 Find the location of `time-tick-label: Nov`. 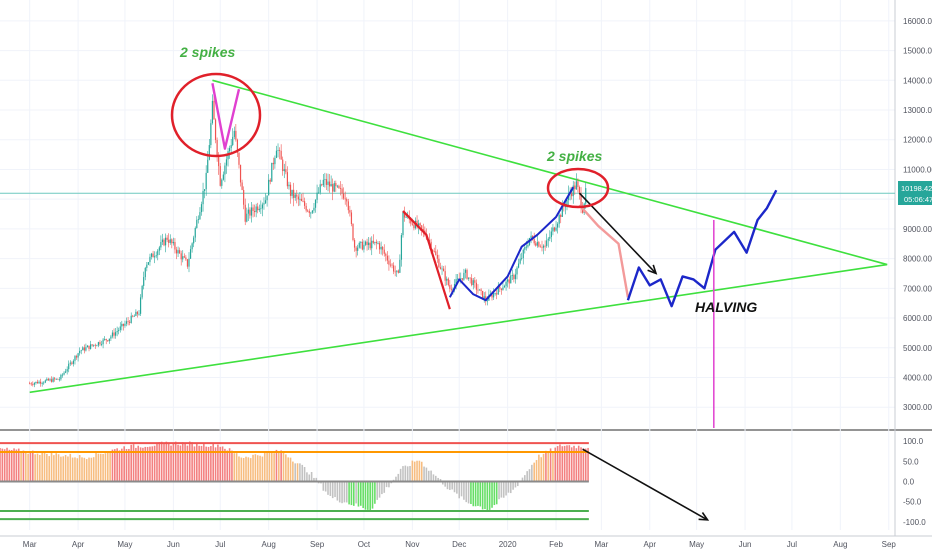

time-tick-label: Nov is located at coordinates (412, 544).